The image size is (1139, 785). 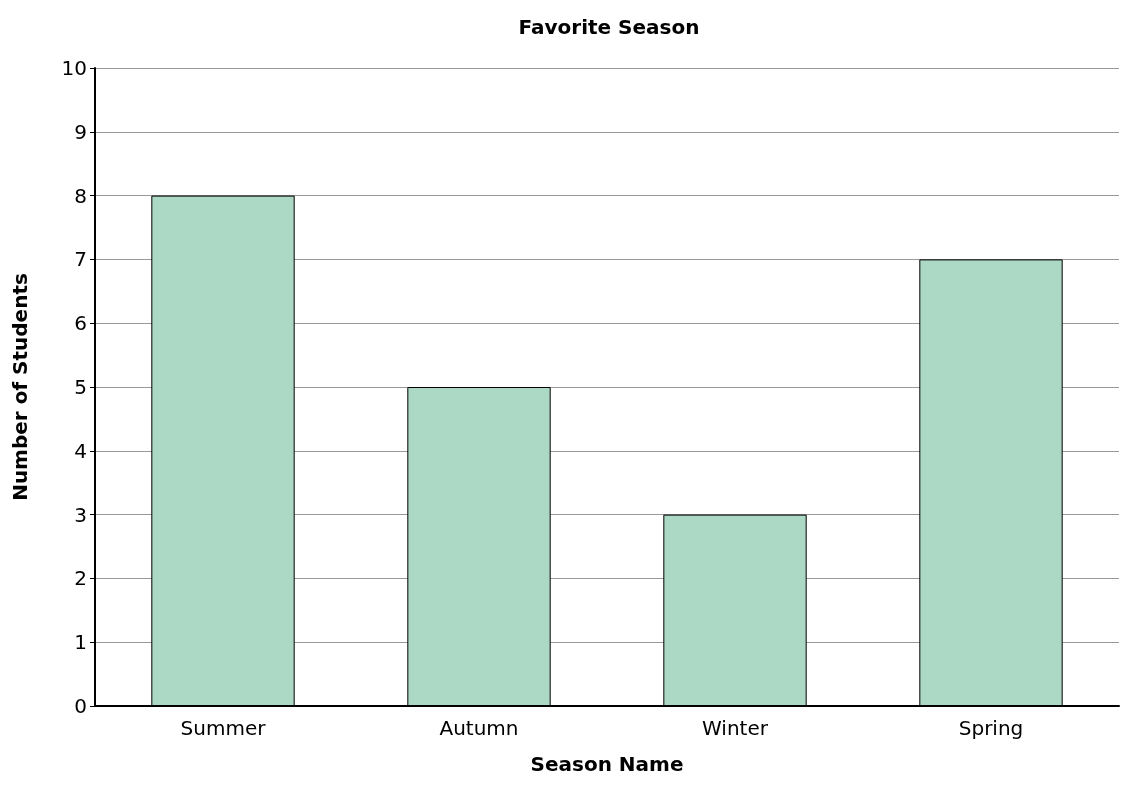 What do you see at coordinates (74, 68) in the screenshot?
I see `y-tick-label: 10` at bounding box center [74, 68].